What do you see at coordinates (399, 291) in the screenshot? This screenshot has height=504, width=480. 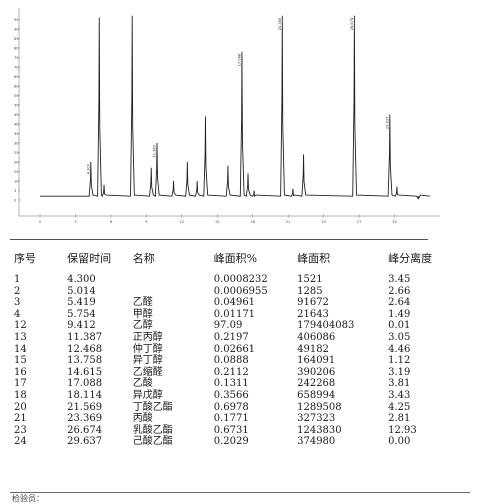 I see `cell-resolution: 2.66` at bounding box center [399, 291].